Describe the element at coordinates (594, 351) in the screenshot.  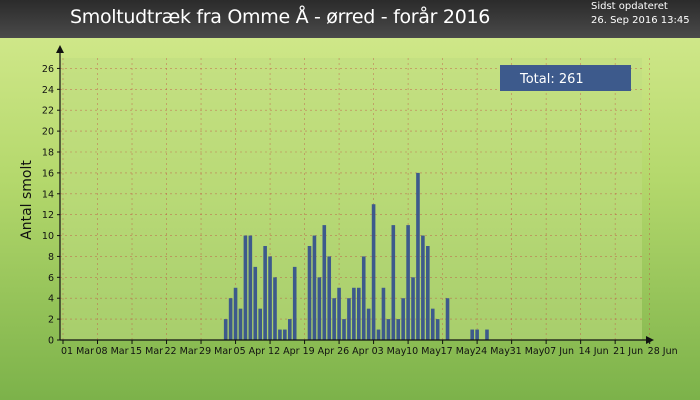
I see `x-tick-label-14-Jun: 14 Jun` at that location.